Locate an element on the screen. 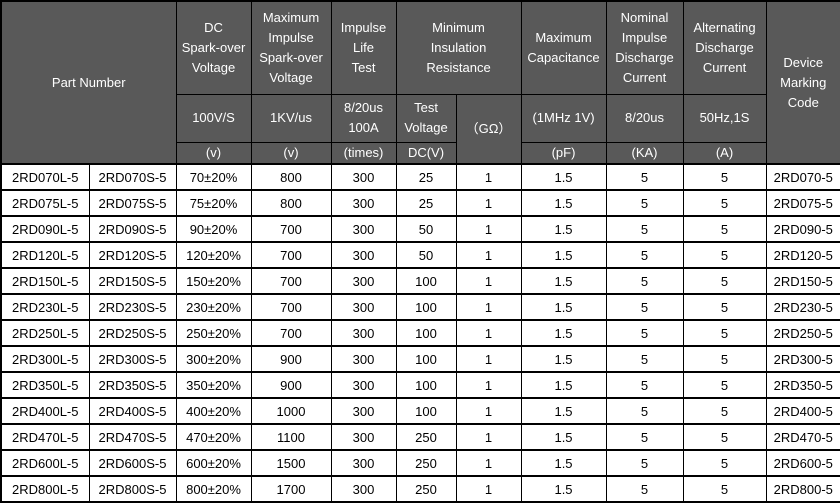  cell-part_l: 2RD120L-5 is located at coordinates (45, 255).